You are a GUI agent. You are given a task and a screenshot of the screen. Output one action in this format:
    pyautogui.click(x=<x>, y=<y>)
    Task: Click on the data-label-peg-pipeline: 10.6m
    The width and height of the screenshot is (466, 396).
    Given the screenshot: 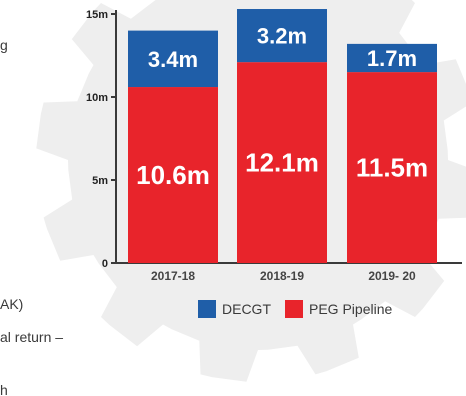 What is the action you would take?
    pyautogui.click(x=173, y=175)
    